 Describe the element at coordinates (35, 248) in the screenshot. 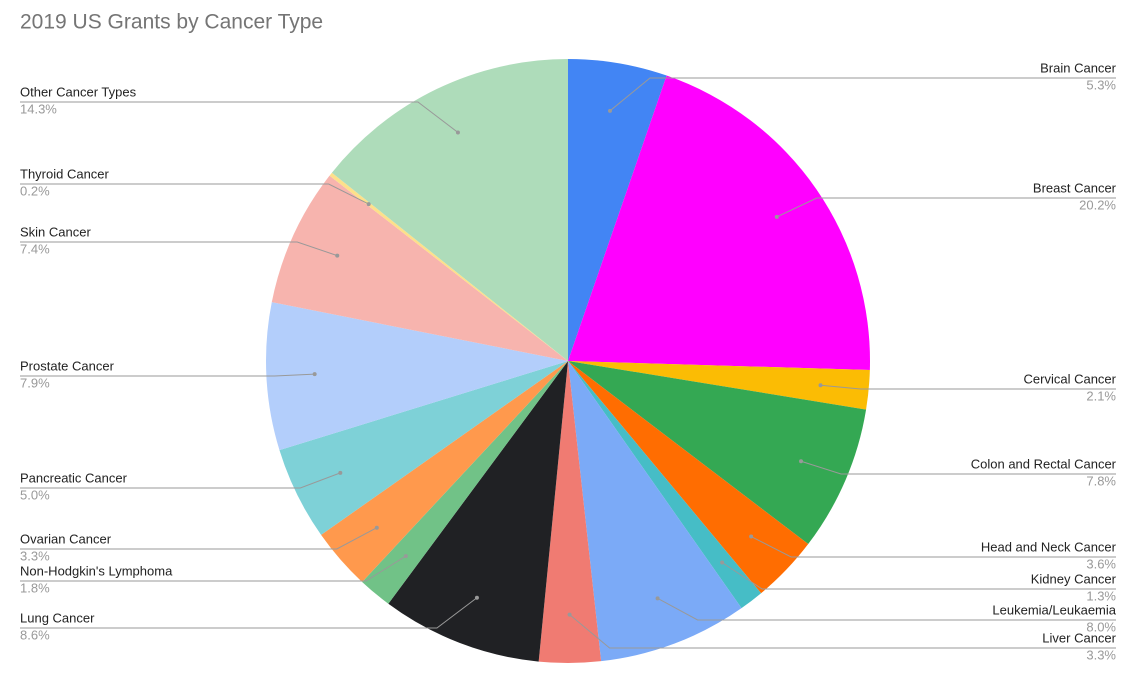

I see `slice-value-label: 7.4%` at that location.